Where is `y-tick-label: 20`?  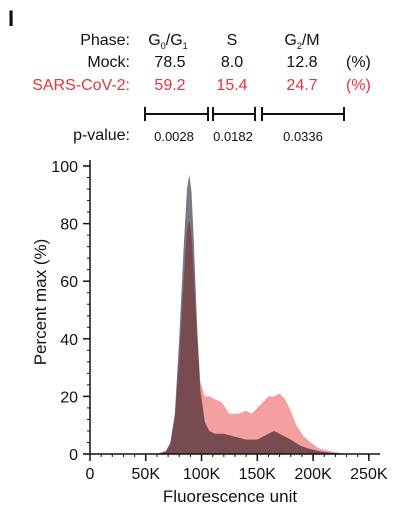 y-tick-label: 20 is located at coordinates (69, 397).